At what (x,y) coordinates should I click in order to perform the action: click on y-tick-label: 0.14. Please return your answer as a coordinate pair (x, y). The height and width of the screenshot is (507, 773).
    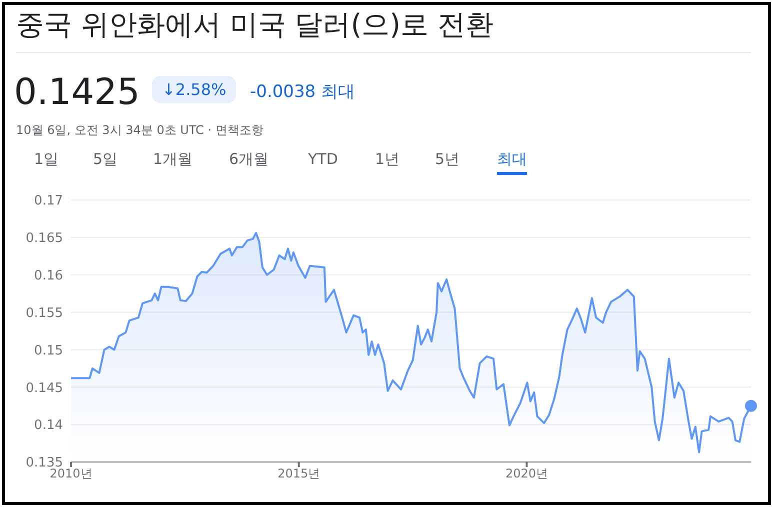
    Looking at the image, I should click on (48, 426).